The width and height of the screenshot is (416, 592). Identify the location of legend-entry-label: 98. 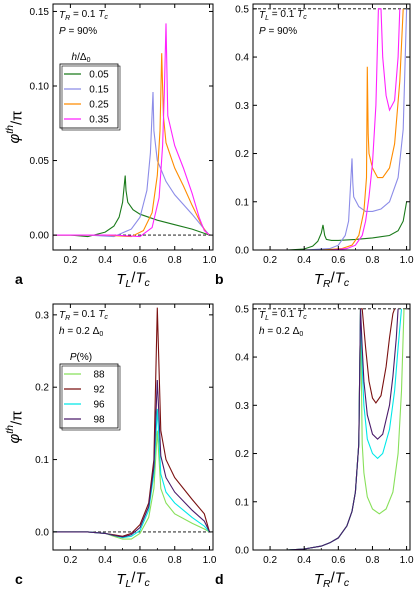
(99, 420).